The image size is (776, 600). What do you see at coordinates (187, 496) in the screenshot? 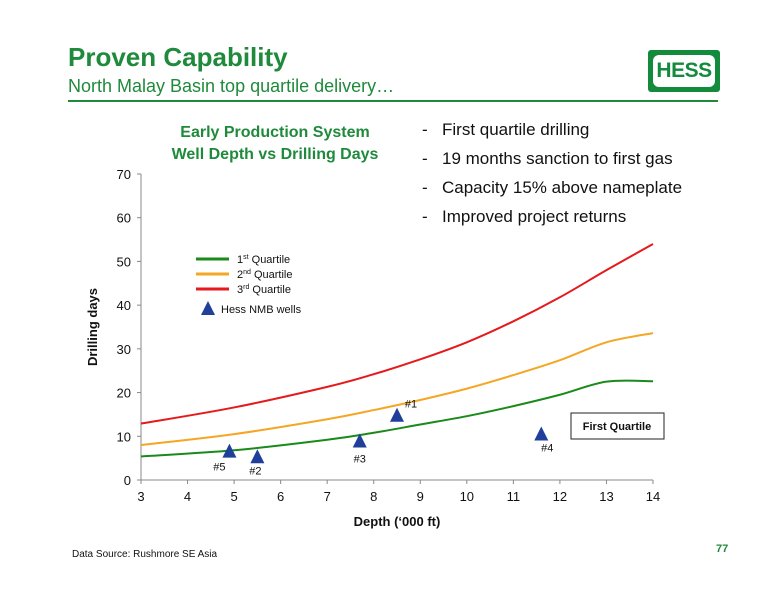
I see `x-tick-label: 4` at bounding box center [187, 496].